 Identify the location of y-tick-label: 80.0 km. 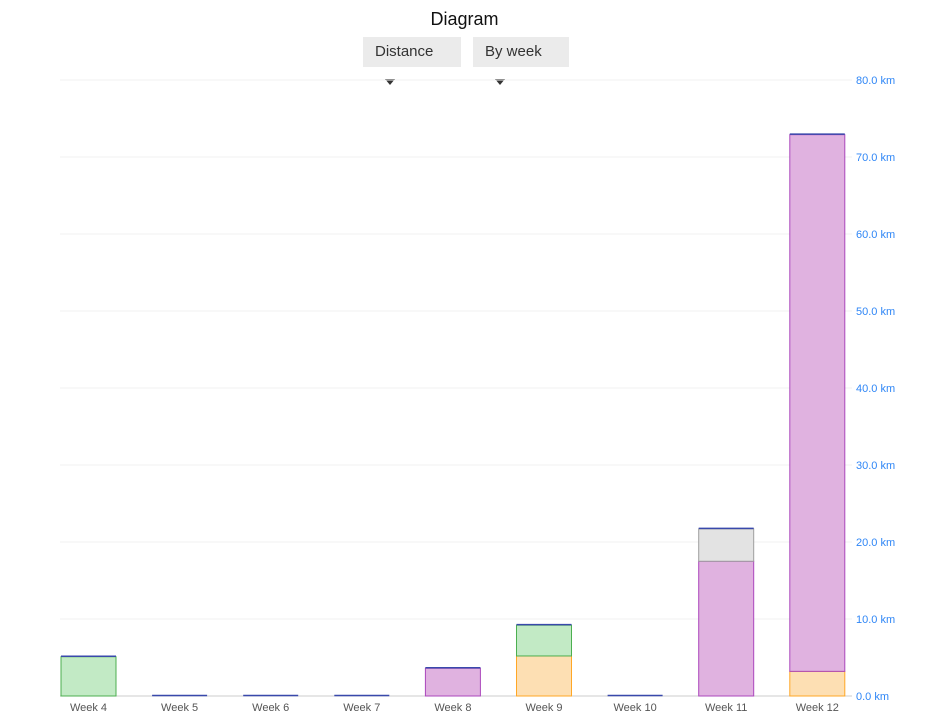
(875, 81).